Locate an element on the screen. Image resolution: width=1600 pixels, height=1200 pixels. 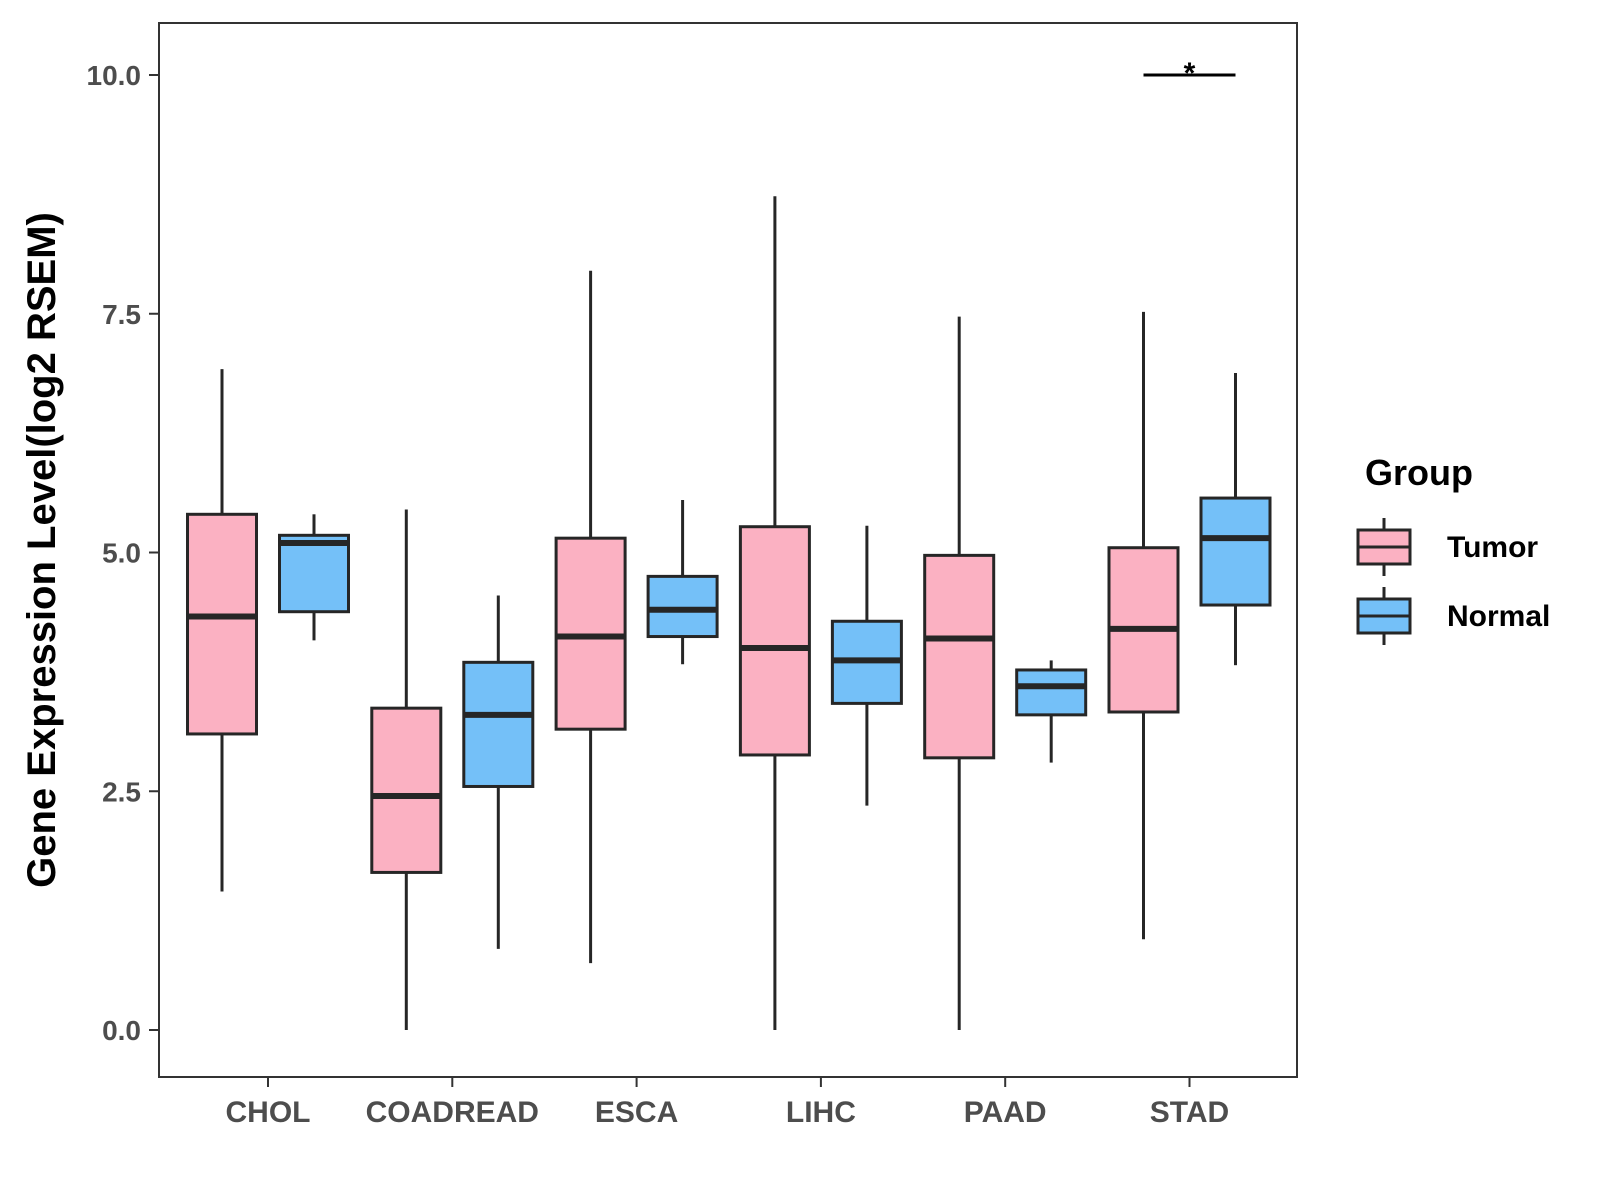
x-tick-label: PAAD is located at coordinates (1005, 1112).